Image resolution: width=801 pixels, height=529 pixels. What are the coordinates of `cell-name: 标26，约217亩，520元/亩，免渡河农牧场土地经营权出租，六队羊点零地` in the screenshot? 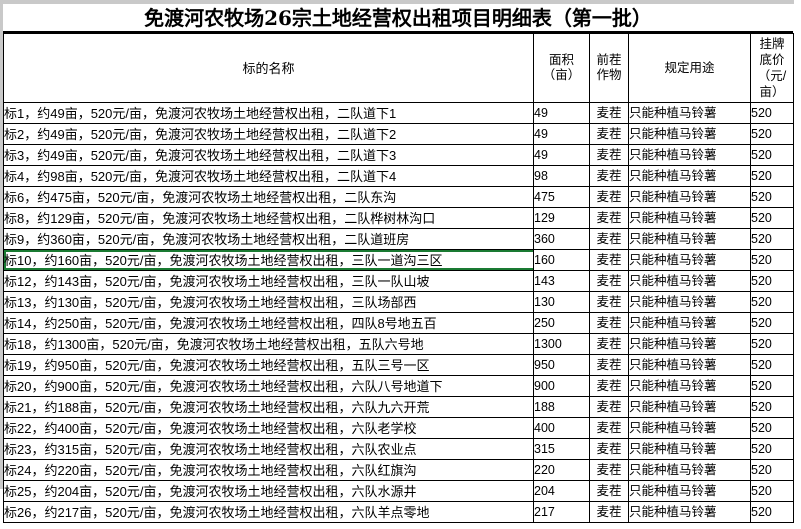 It's located at (268, 512).